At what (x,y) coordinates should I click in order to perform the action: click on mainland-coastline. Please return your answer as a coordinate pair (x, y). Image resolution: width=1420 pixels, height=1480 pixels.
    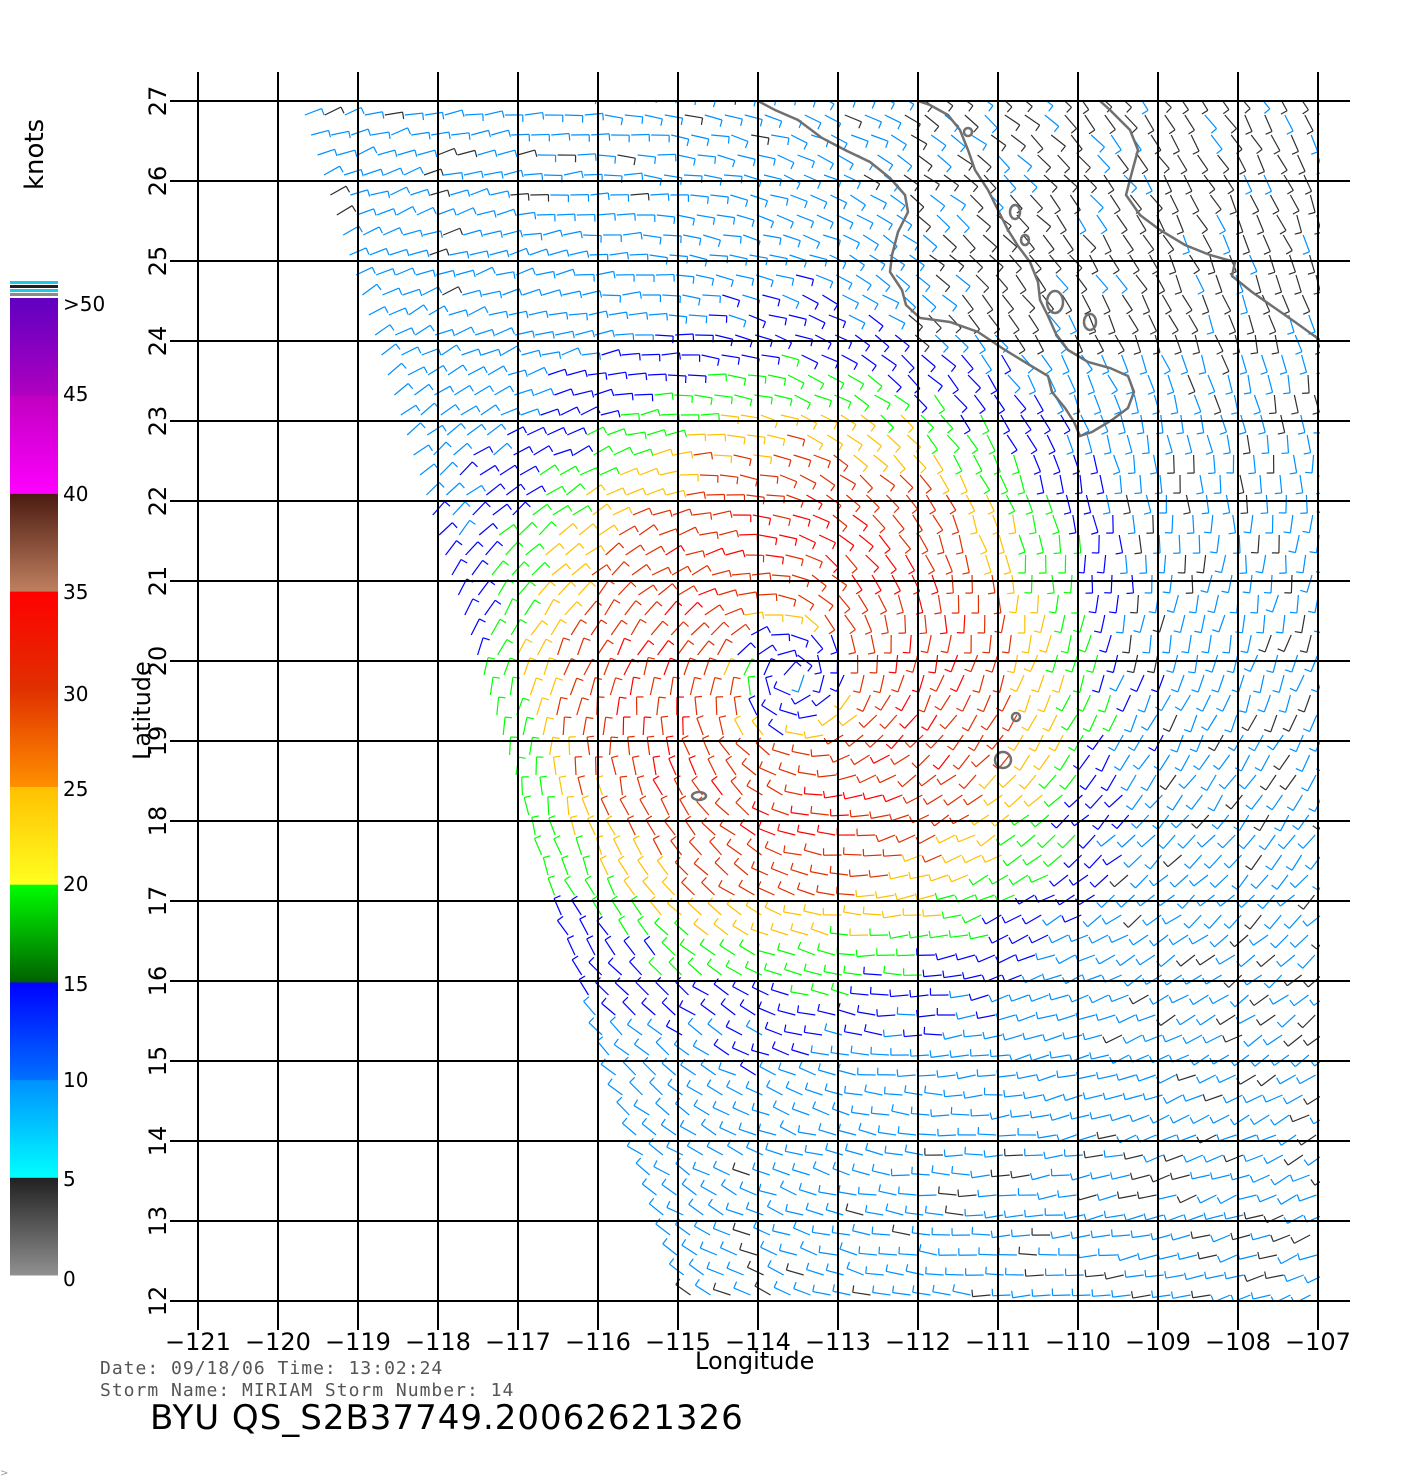
    Looking at the image, I should click on (1209, 221).